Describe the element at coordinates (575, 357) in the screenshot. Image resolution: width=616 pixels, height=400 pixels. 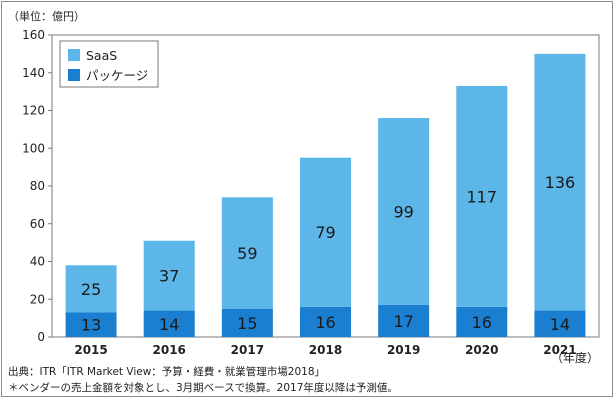
I see `x-unit-label: （年度）` at that location.